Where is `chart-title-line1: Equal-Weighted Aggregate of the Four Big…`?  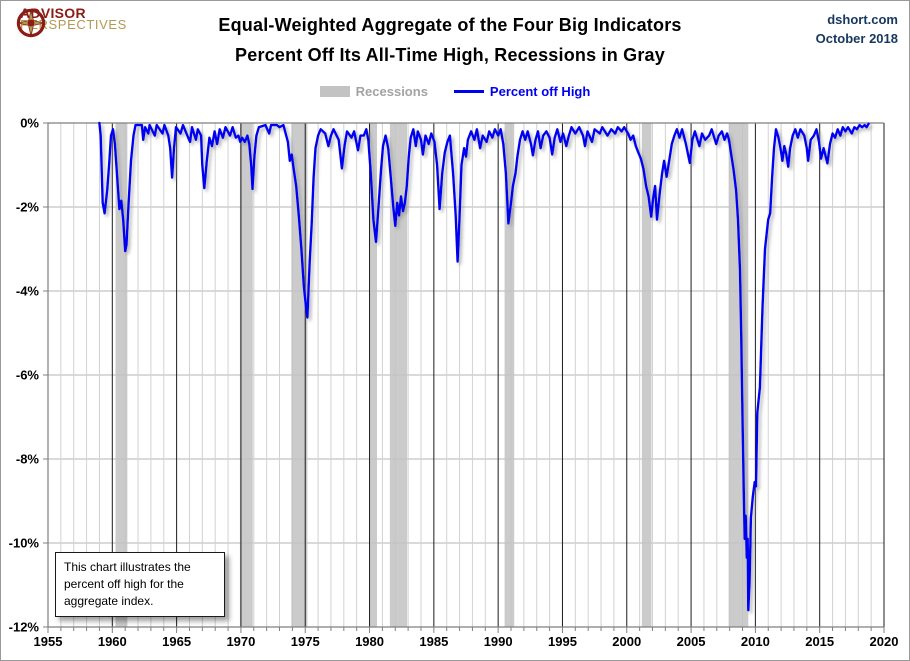 chart-title-line1: Equal-Weighted Aggregate of the Four Big… is located at coordinates (450, 25).